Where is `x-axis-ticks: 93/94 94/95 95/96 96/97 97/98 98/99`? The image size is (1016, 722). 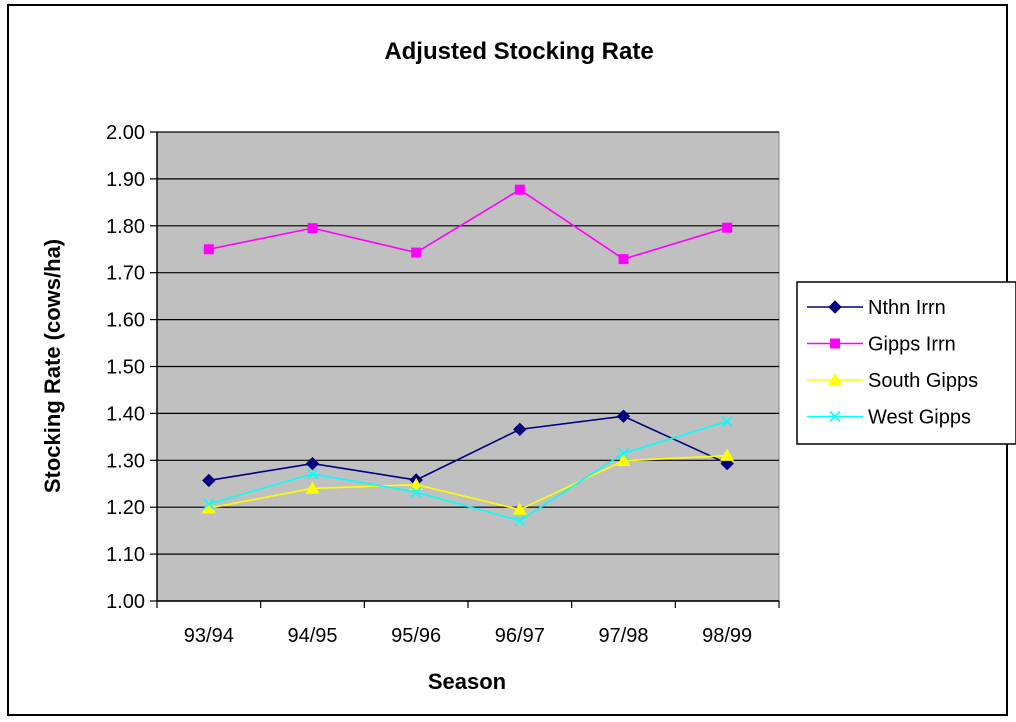 x-axis-ticks: 93/94 94/95 95/96 96/97 97/98 98/99 is located at coordinates (468, 624).